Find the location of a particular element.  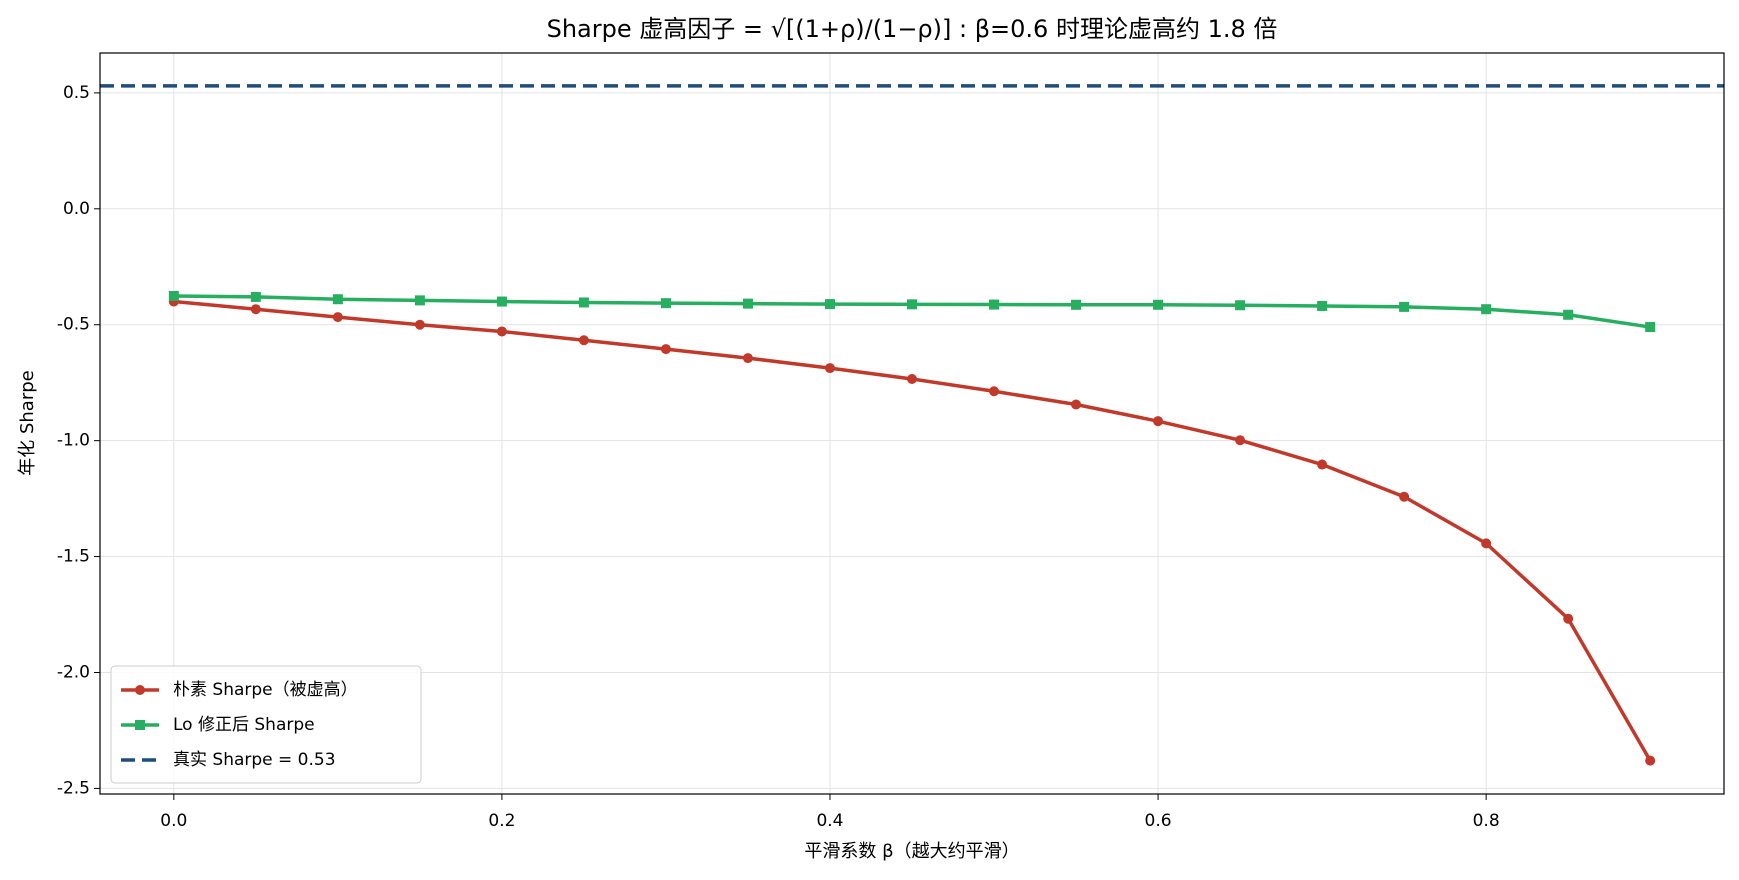

y-tick-label: -2.5 is located at coordinates (73, 788).